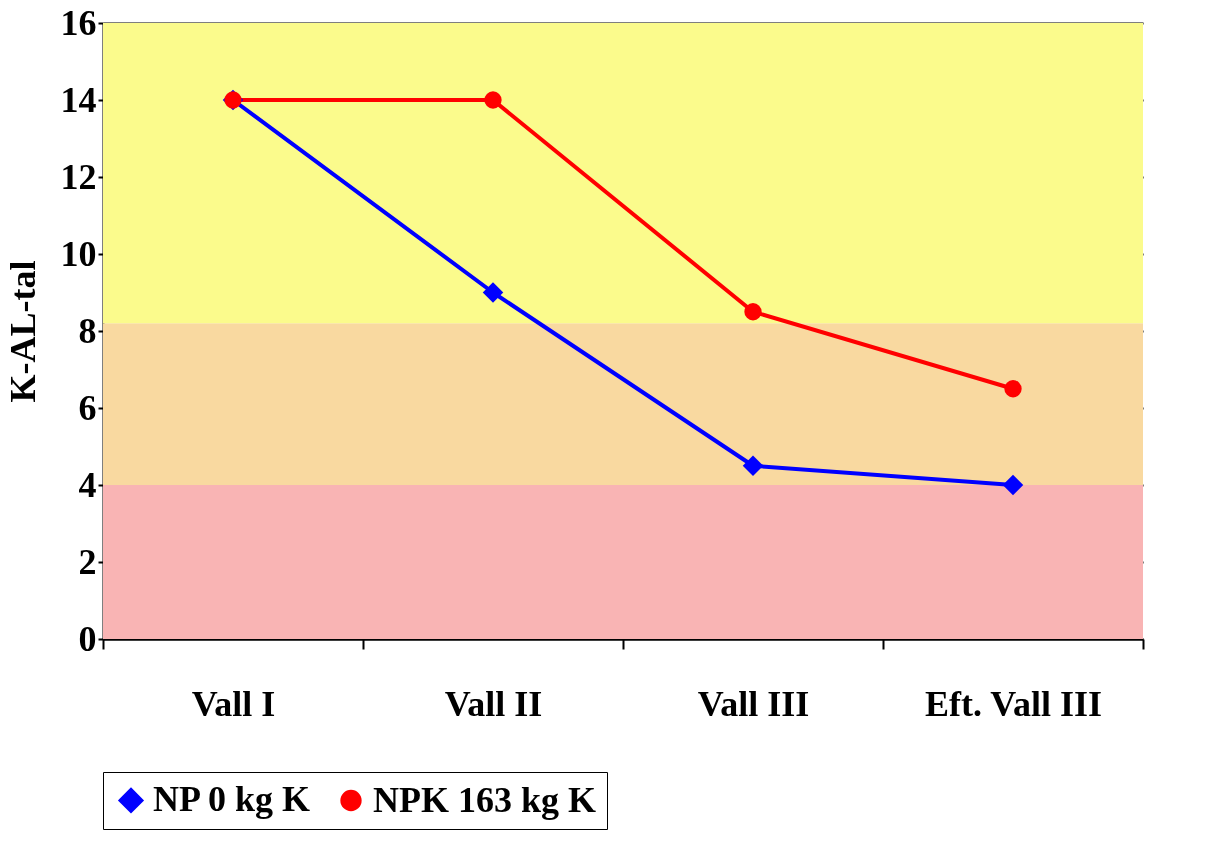  What do you see at coordinates (493, 703) in the screenshot?
I see `x-tick-label: Vall II` at bounding box center [493, 703].